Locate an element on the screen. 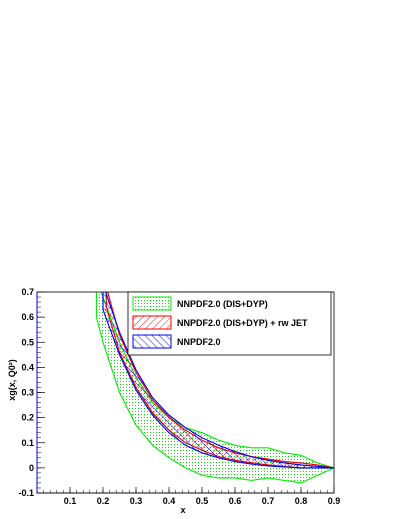  y-tick-label: 0 is located at coordinates (31, 468).